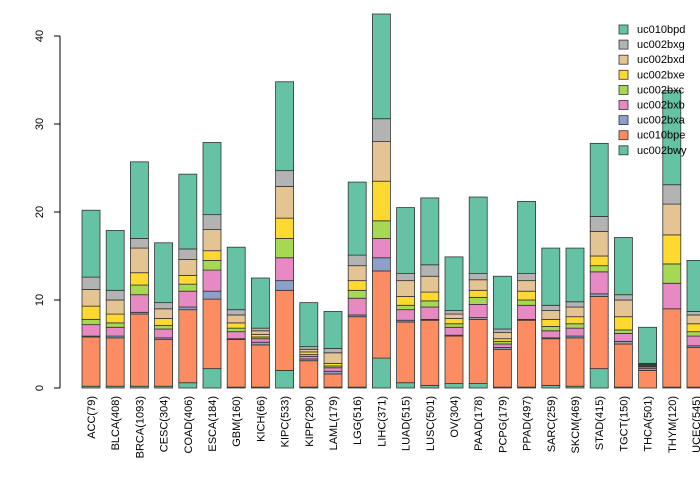 The width and height of the screenshot is (700, 480). What do you see at coordinates (358, 420) in the screenshot?
I see `x-tick-label: LGG(516)` at bounding box center [358, 420].